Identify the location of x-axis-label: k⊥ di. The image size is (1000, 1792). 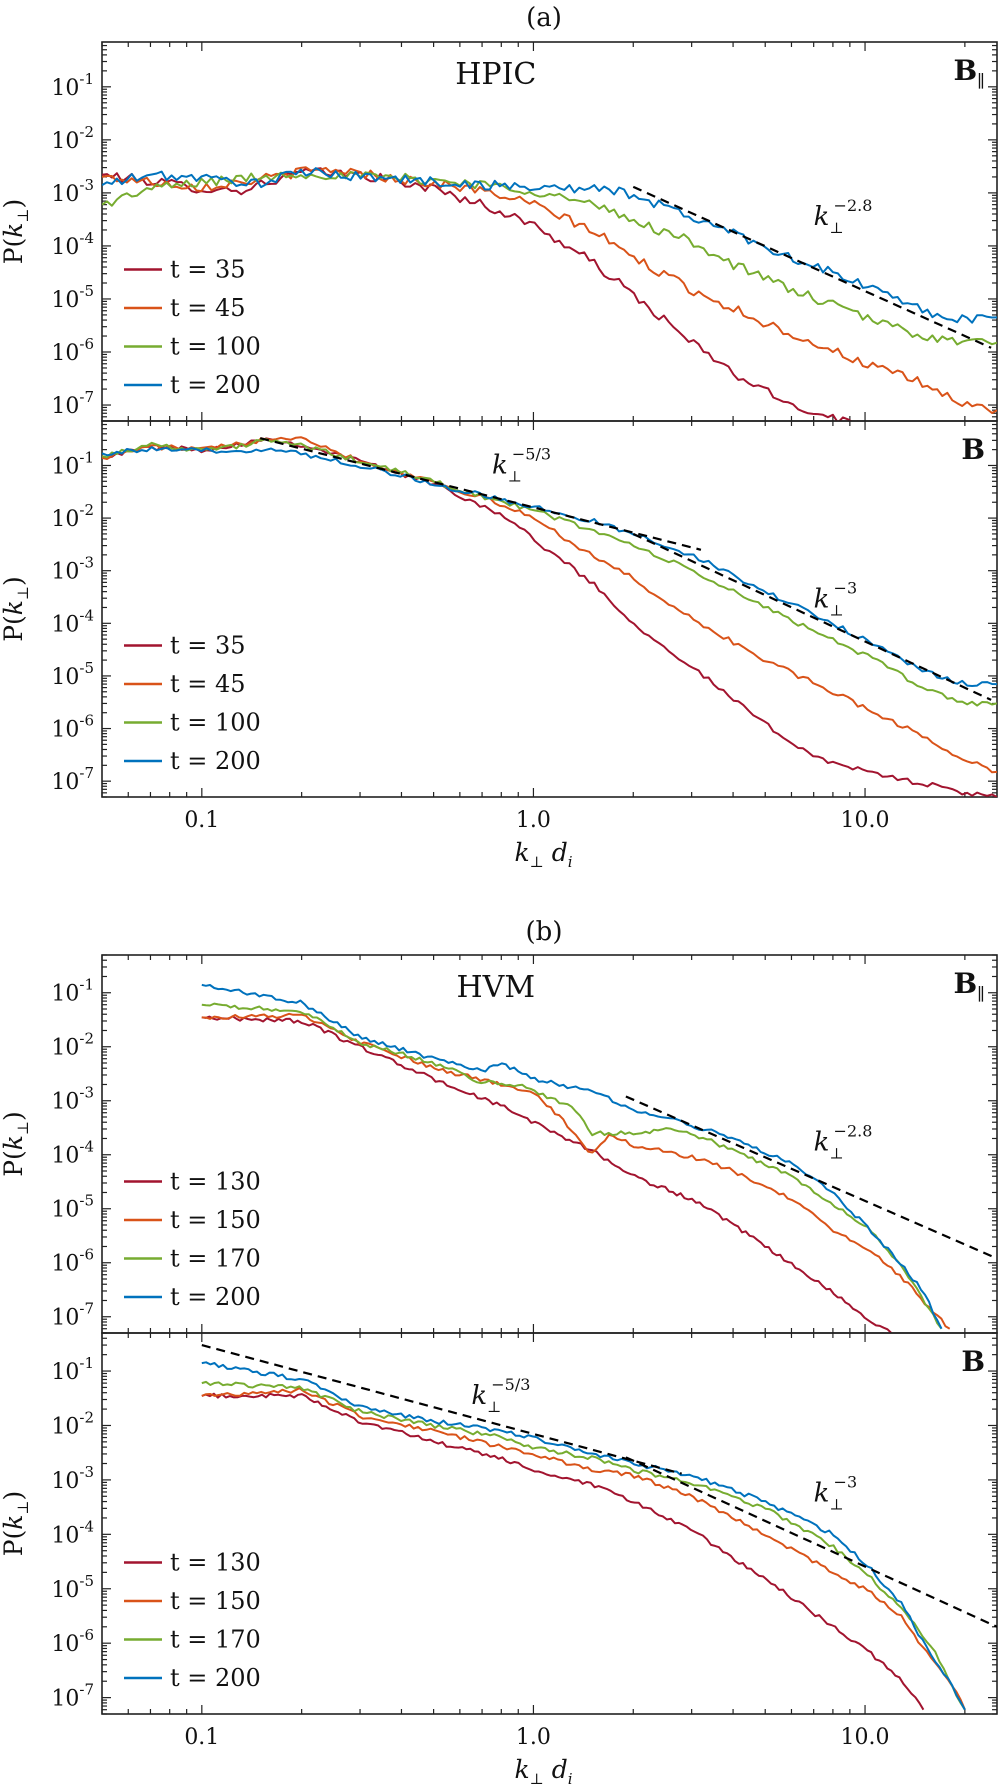
(543, 1771).